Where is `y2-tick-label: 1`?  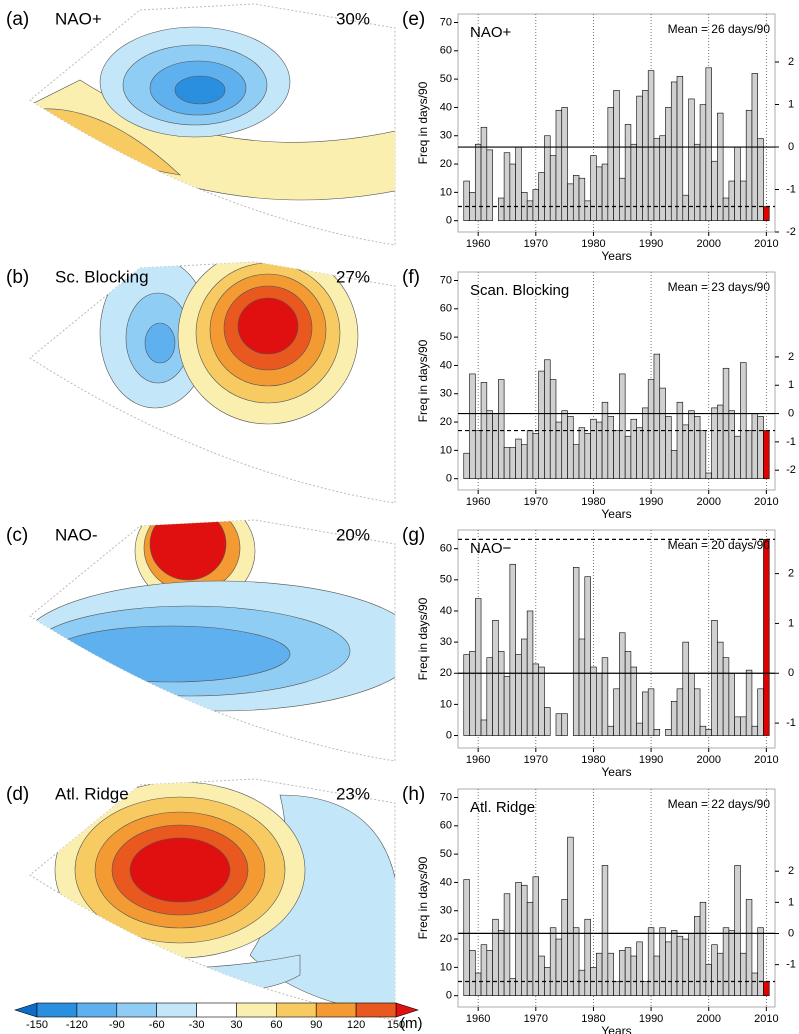 y2-tick-label: 1 is located at coordinates (791, 385).